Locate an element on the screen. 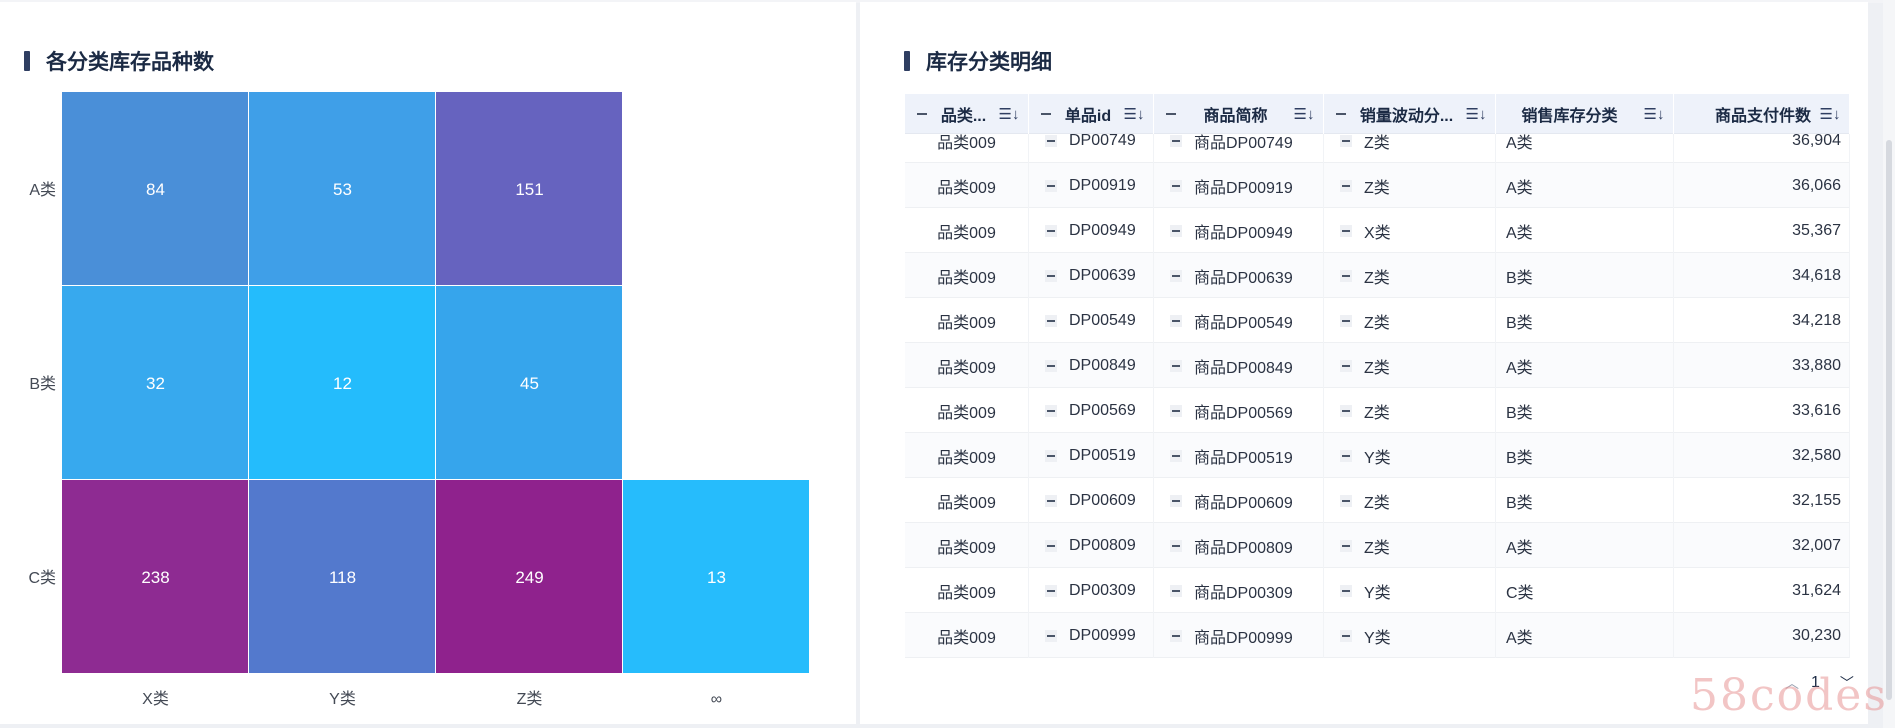 The image size is (1895, 728). cell-item-id-text: DP00849 is located at coordinates (1102, 365).